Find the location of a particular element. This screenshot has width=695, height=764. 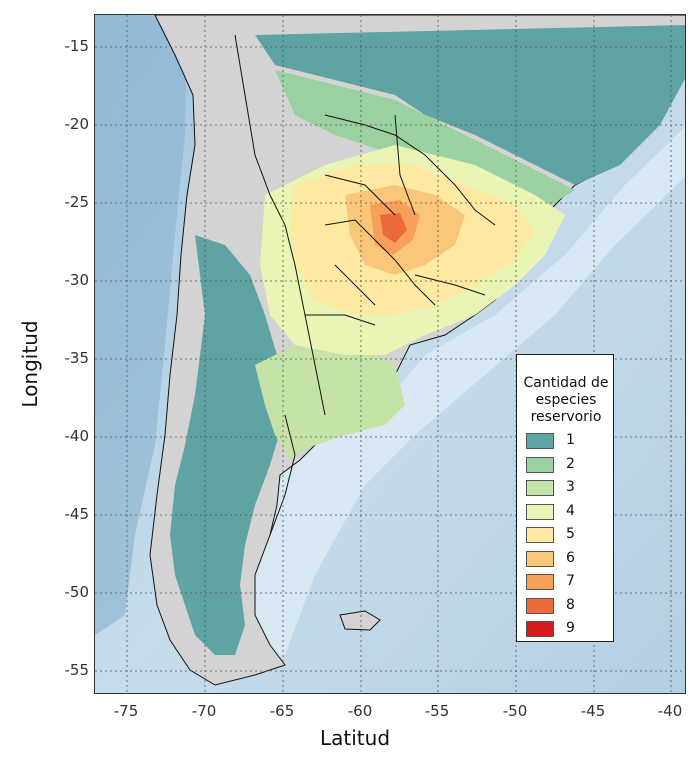

y-tick-label: -45 is located at coordinates (77, 514).